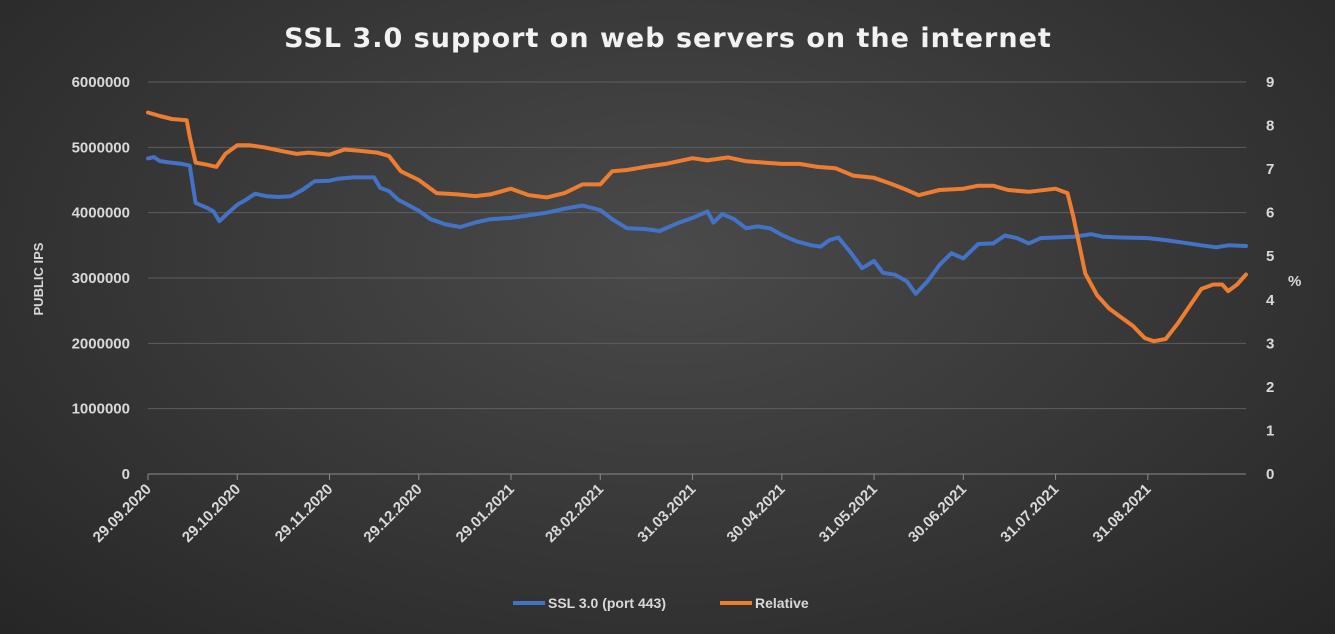 This screenshot has height=634, width=1335. What do you see at coordinates (101, 147) in the screenshot?
I see `y-tick-label: 5000000` at bounding box center [101, 147].